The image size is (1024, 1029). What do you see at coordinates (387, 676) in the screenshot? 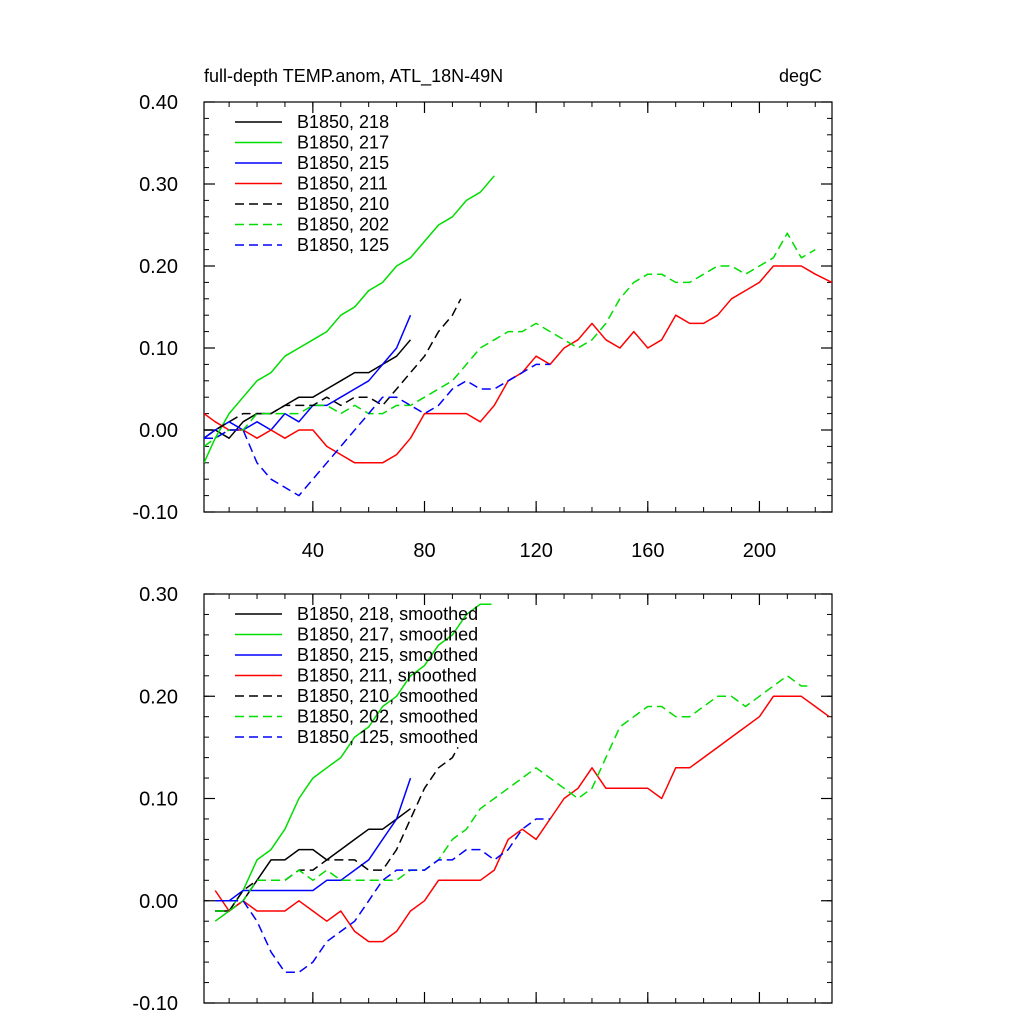
I see `legend-label: B1850, 211, smoothed` at bounding box center [387, 676].